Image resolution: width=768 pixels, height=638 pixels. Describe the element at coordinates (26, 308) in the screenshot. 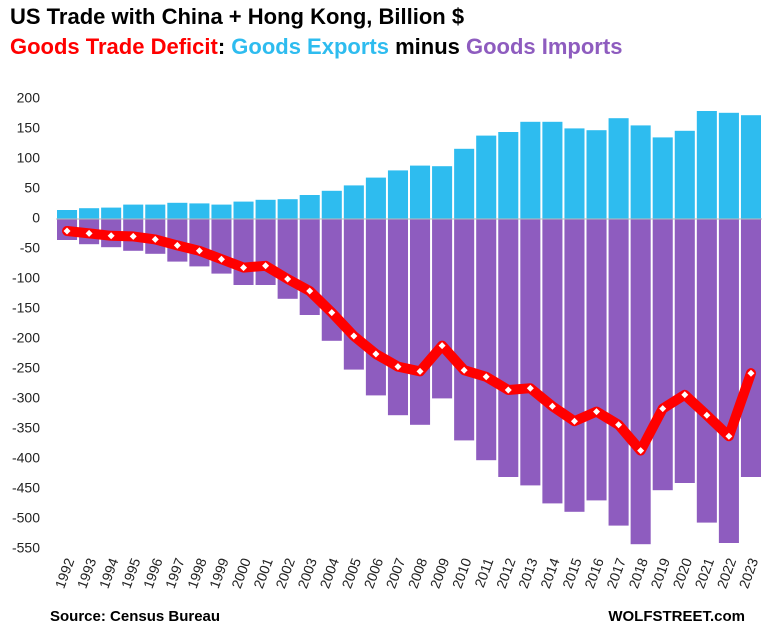

I see `y-tick-label: -150` at that location.